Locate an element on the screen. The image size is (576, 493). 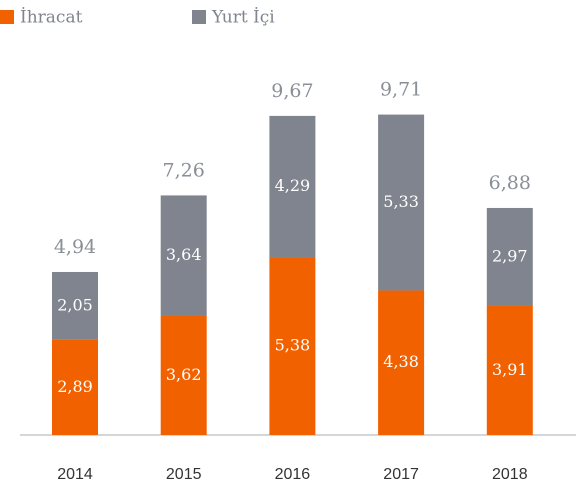
value-label: 2,89 is located at coordinates (75, 386).